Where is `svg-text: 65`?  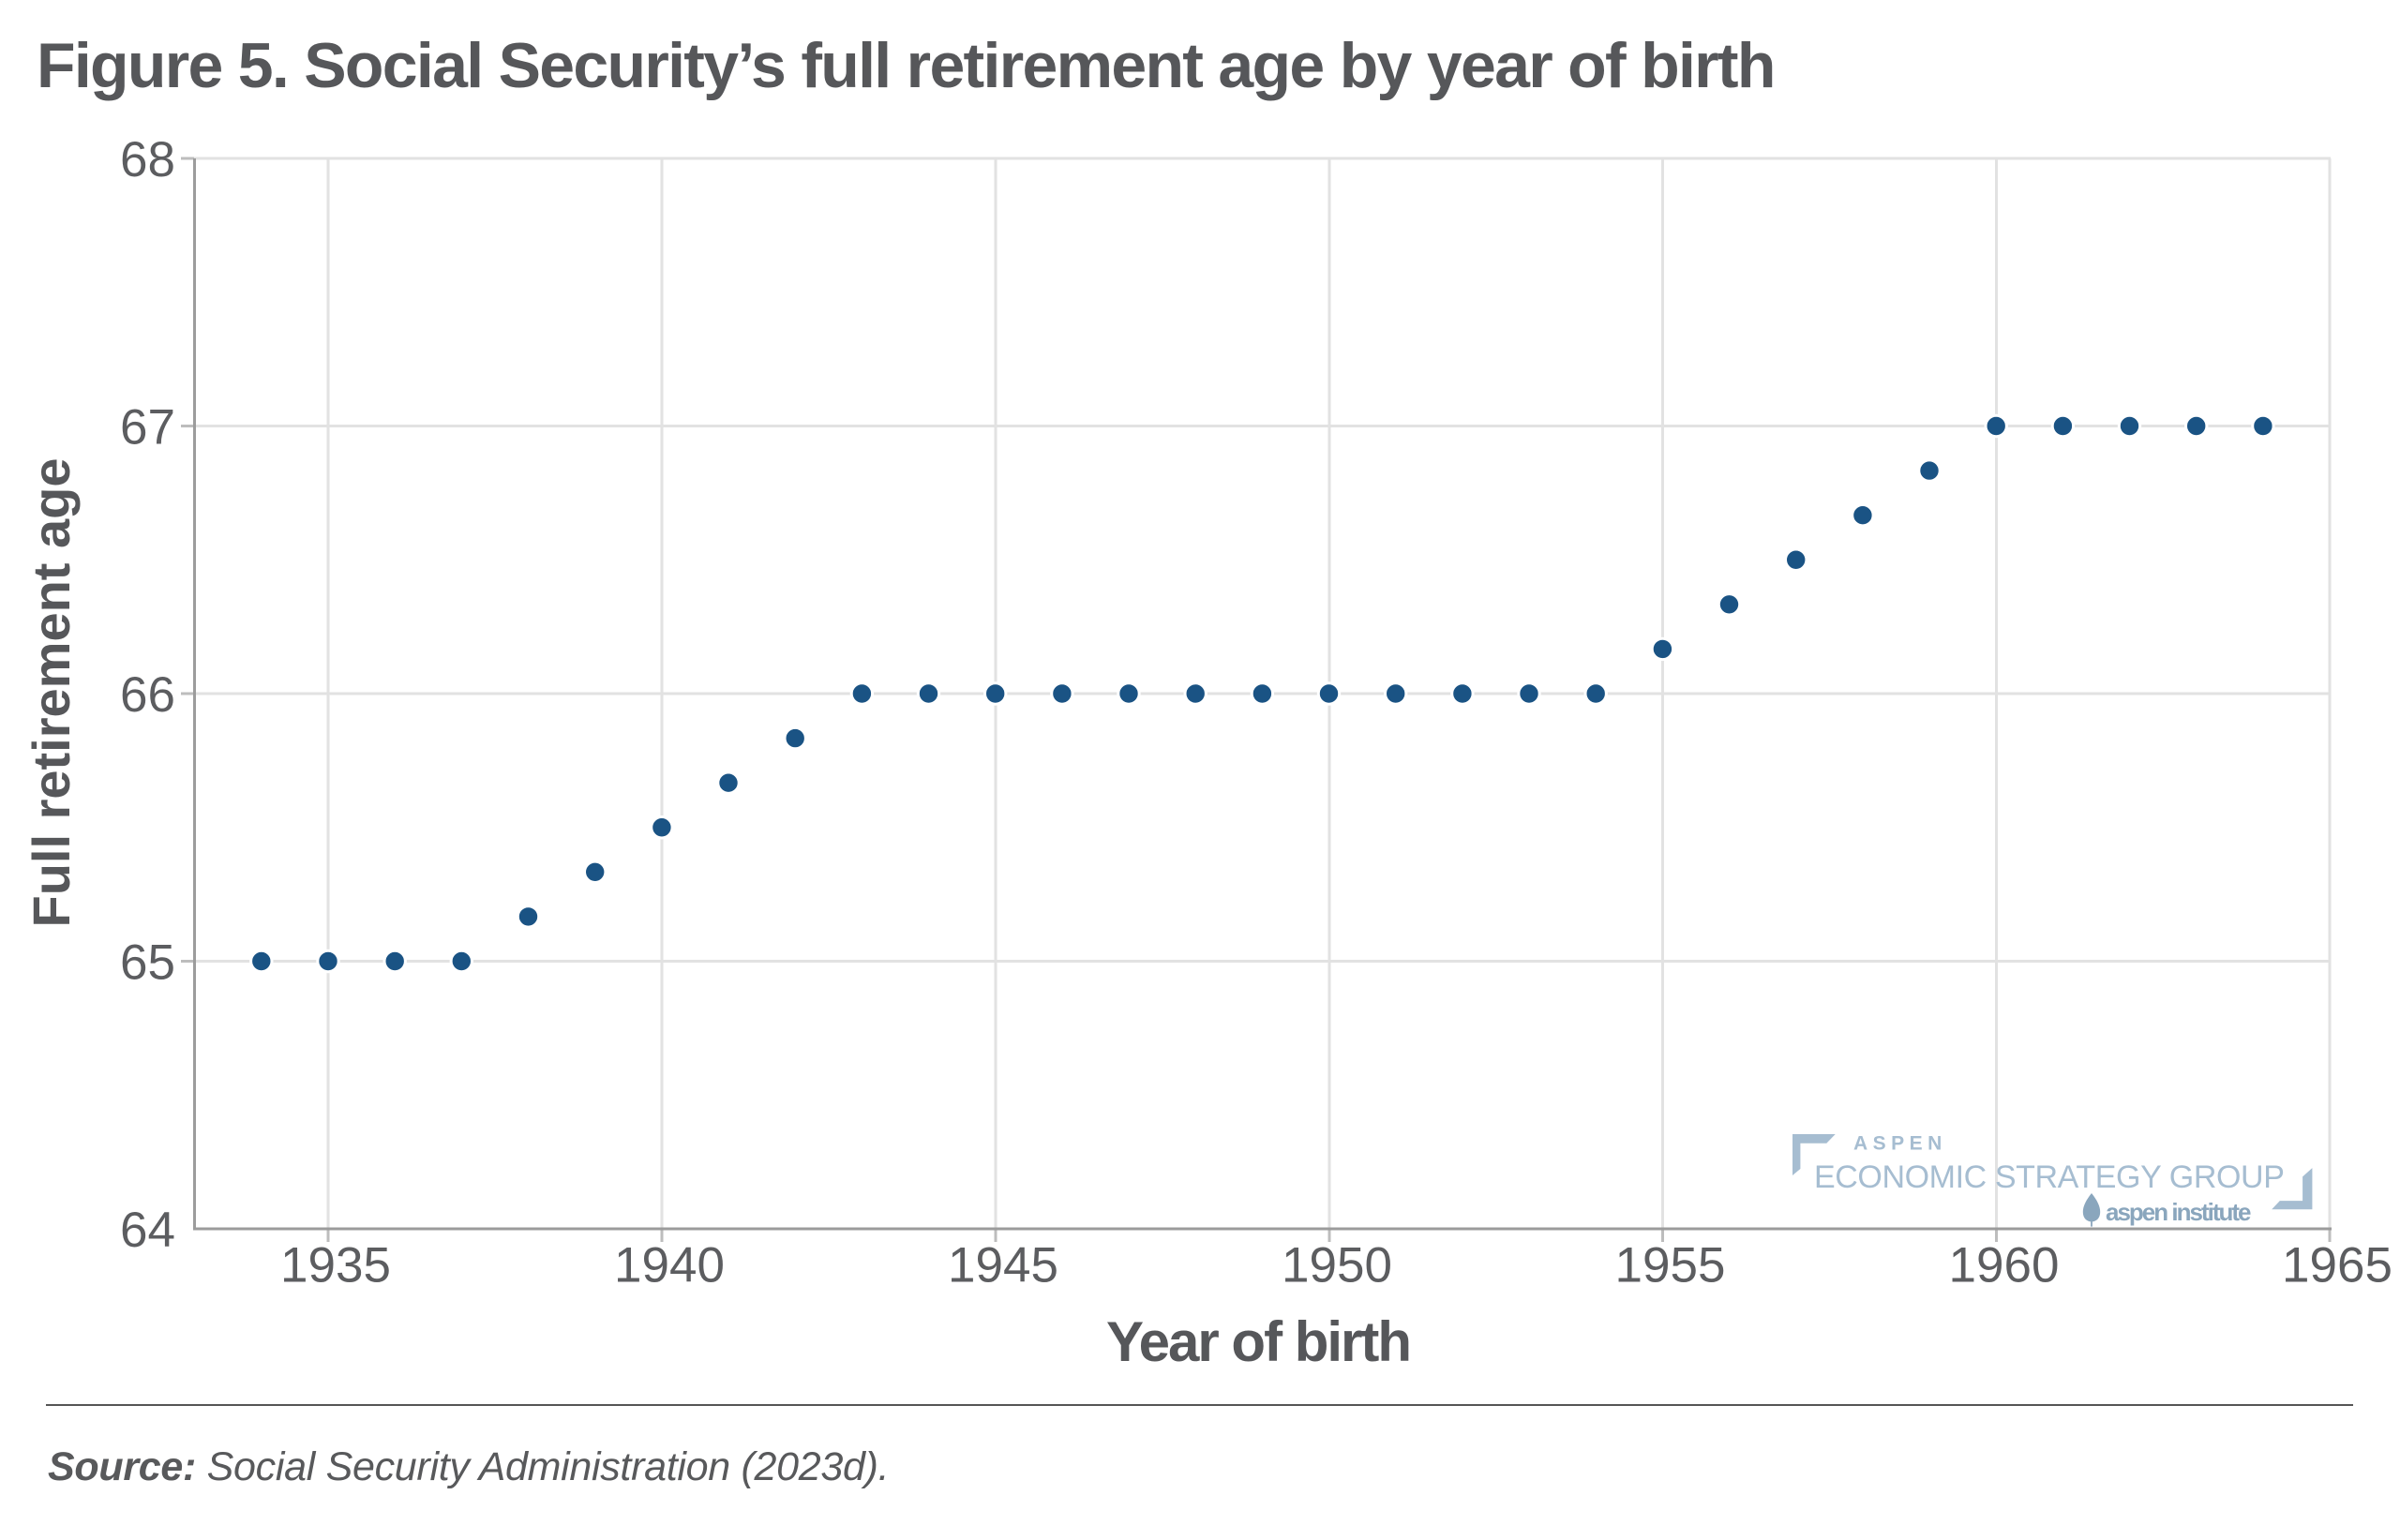 svg-text: 65 is located at coordinates (147, 963).